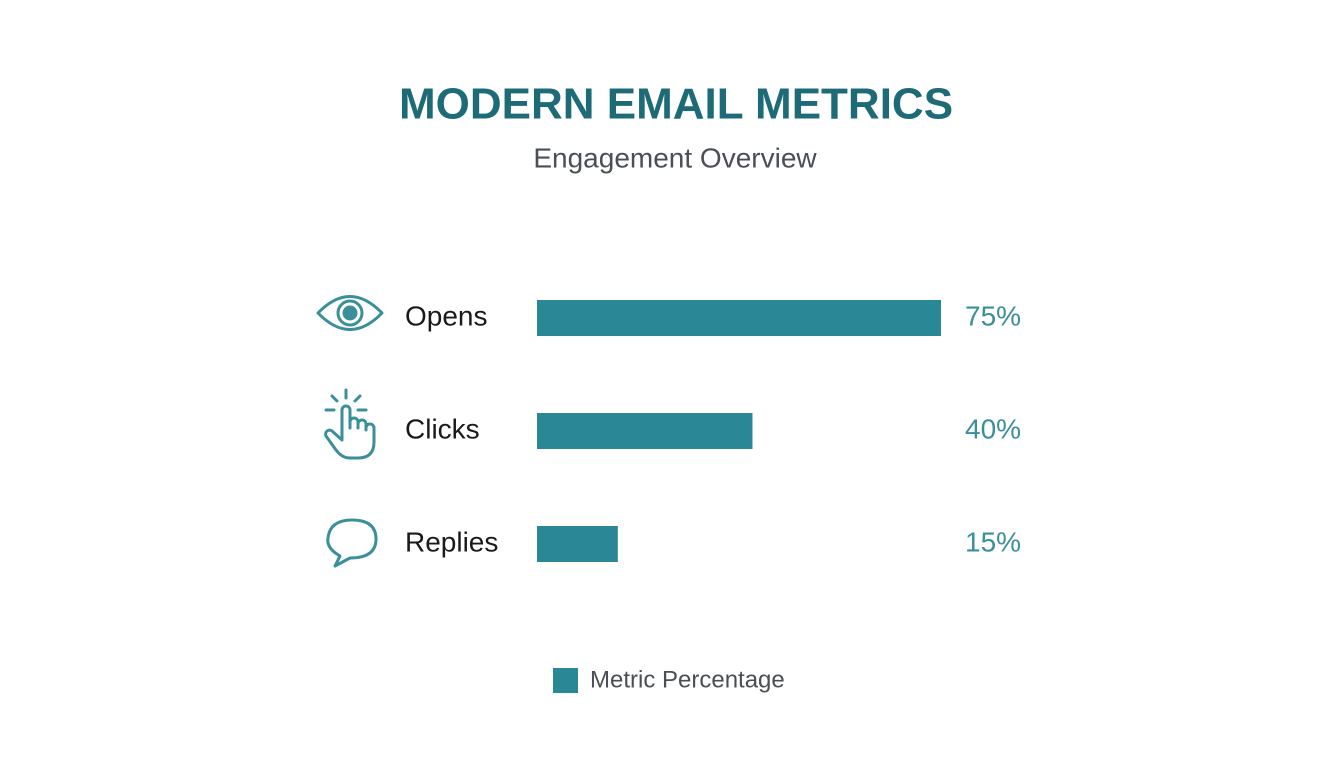  Describe the element at coordinates (352, 543) in the screenshot. I see `replies-icon` at that location.